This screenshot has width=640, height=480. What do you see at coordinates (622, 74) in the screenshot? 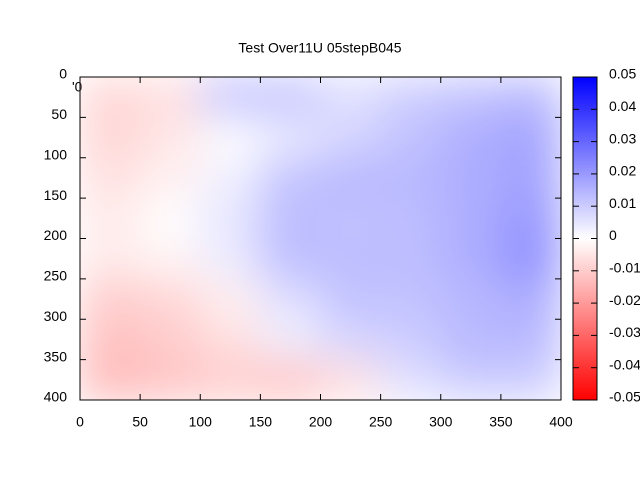
I see `colorbar-tick-label: 0.05` at bounding box center [622, 74].